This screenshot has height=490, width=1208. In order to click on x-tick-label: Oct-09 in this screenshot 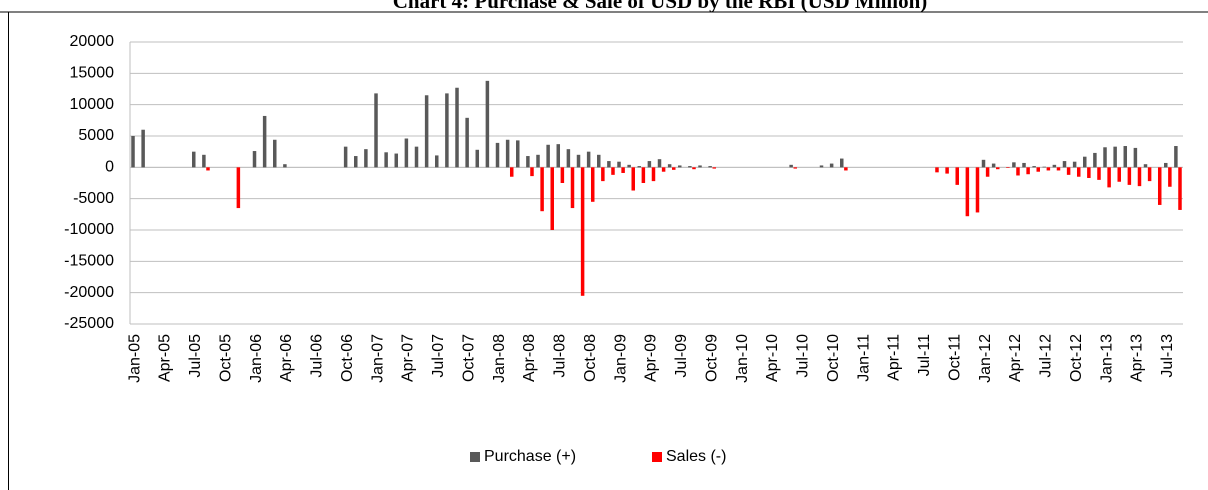, I will do `click(711, 358)`.